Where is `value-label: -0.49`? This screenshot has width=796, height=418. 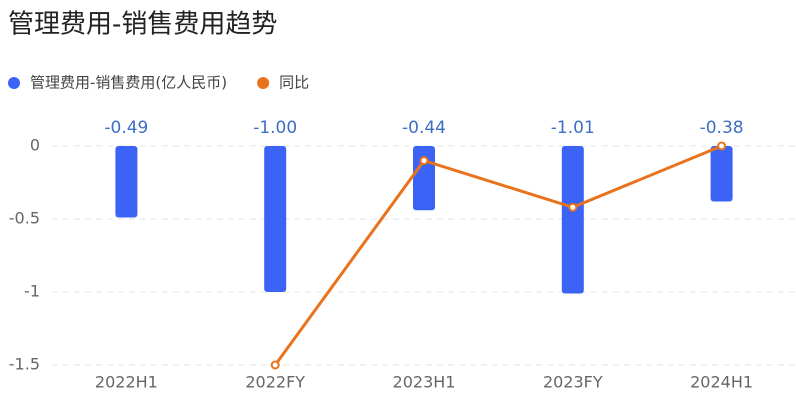
value-label: -0.49 is located at coordinates (126, 128).